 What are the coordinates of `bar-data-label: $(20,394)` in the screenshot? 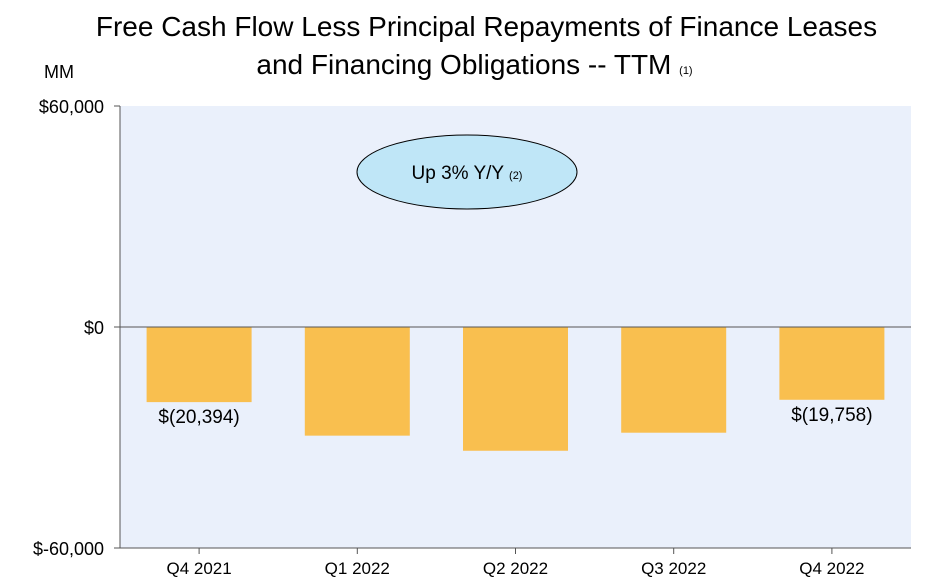 It's located at (198, 417).